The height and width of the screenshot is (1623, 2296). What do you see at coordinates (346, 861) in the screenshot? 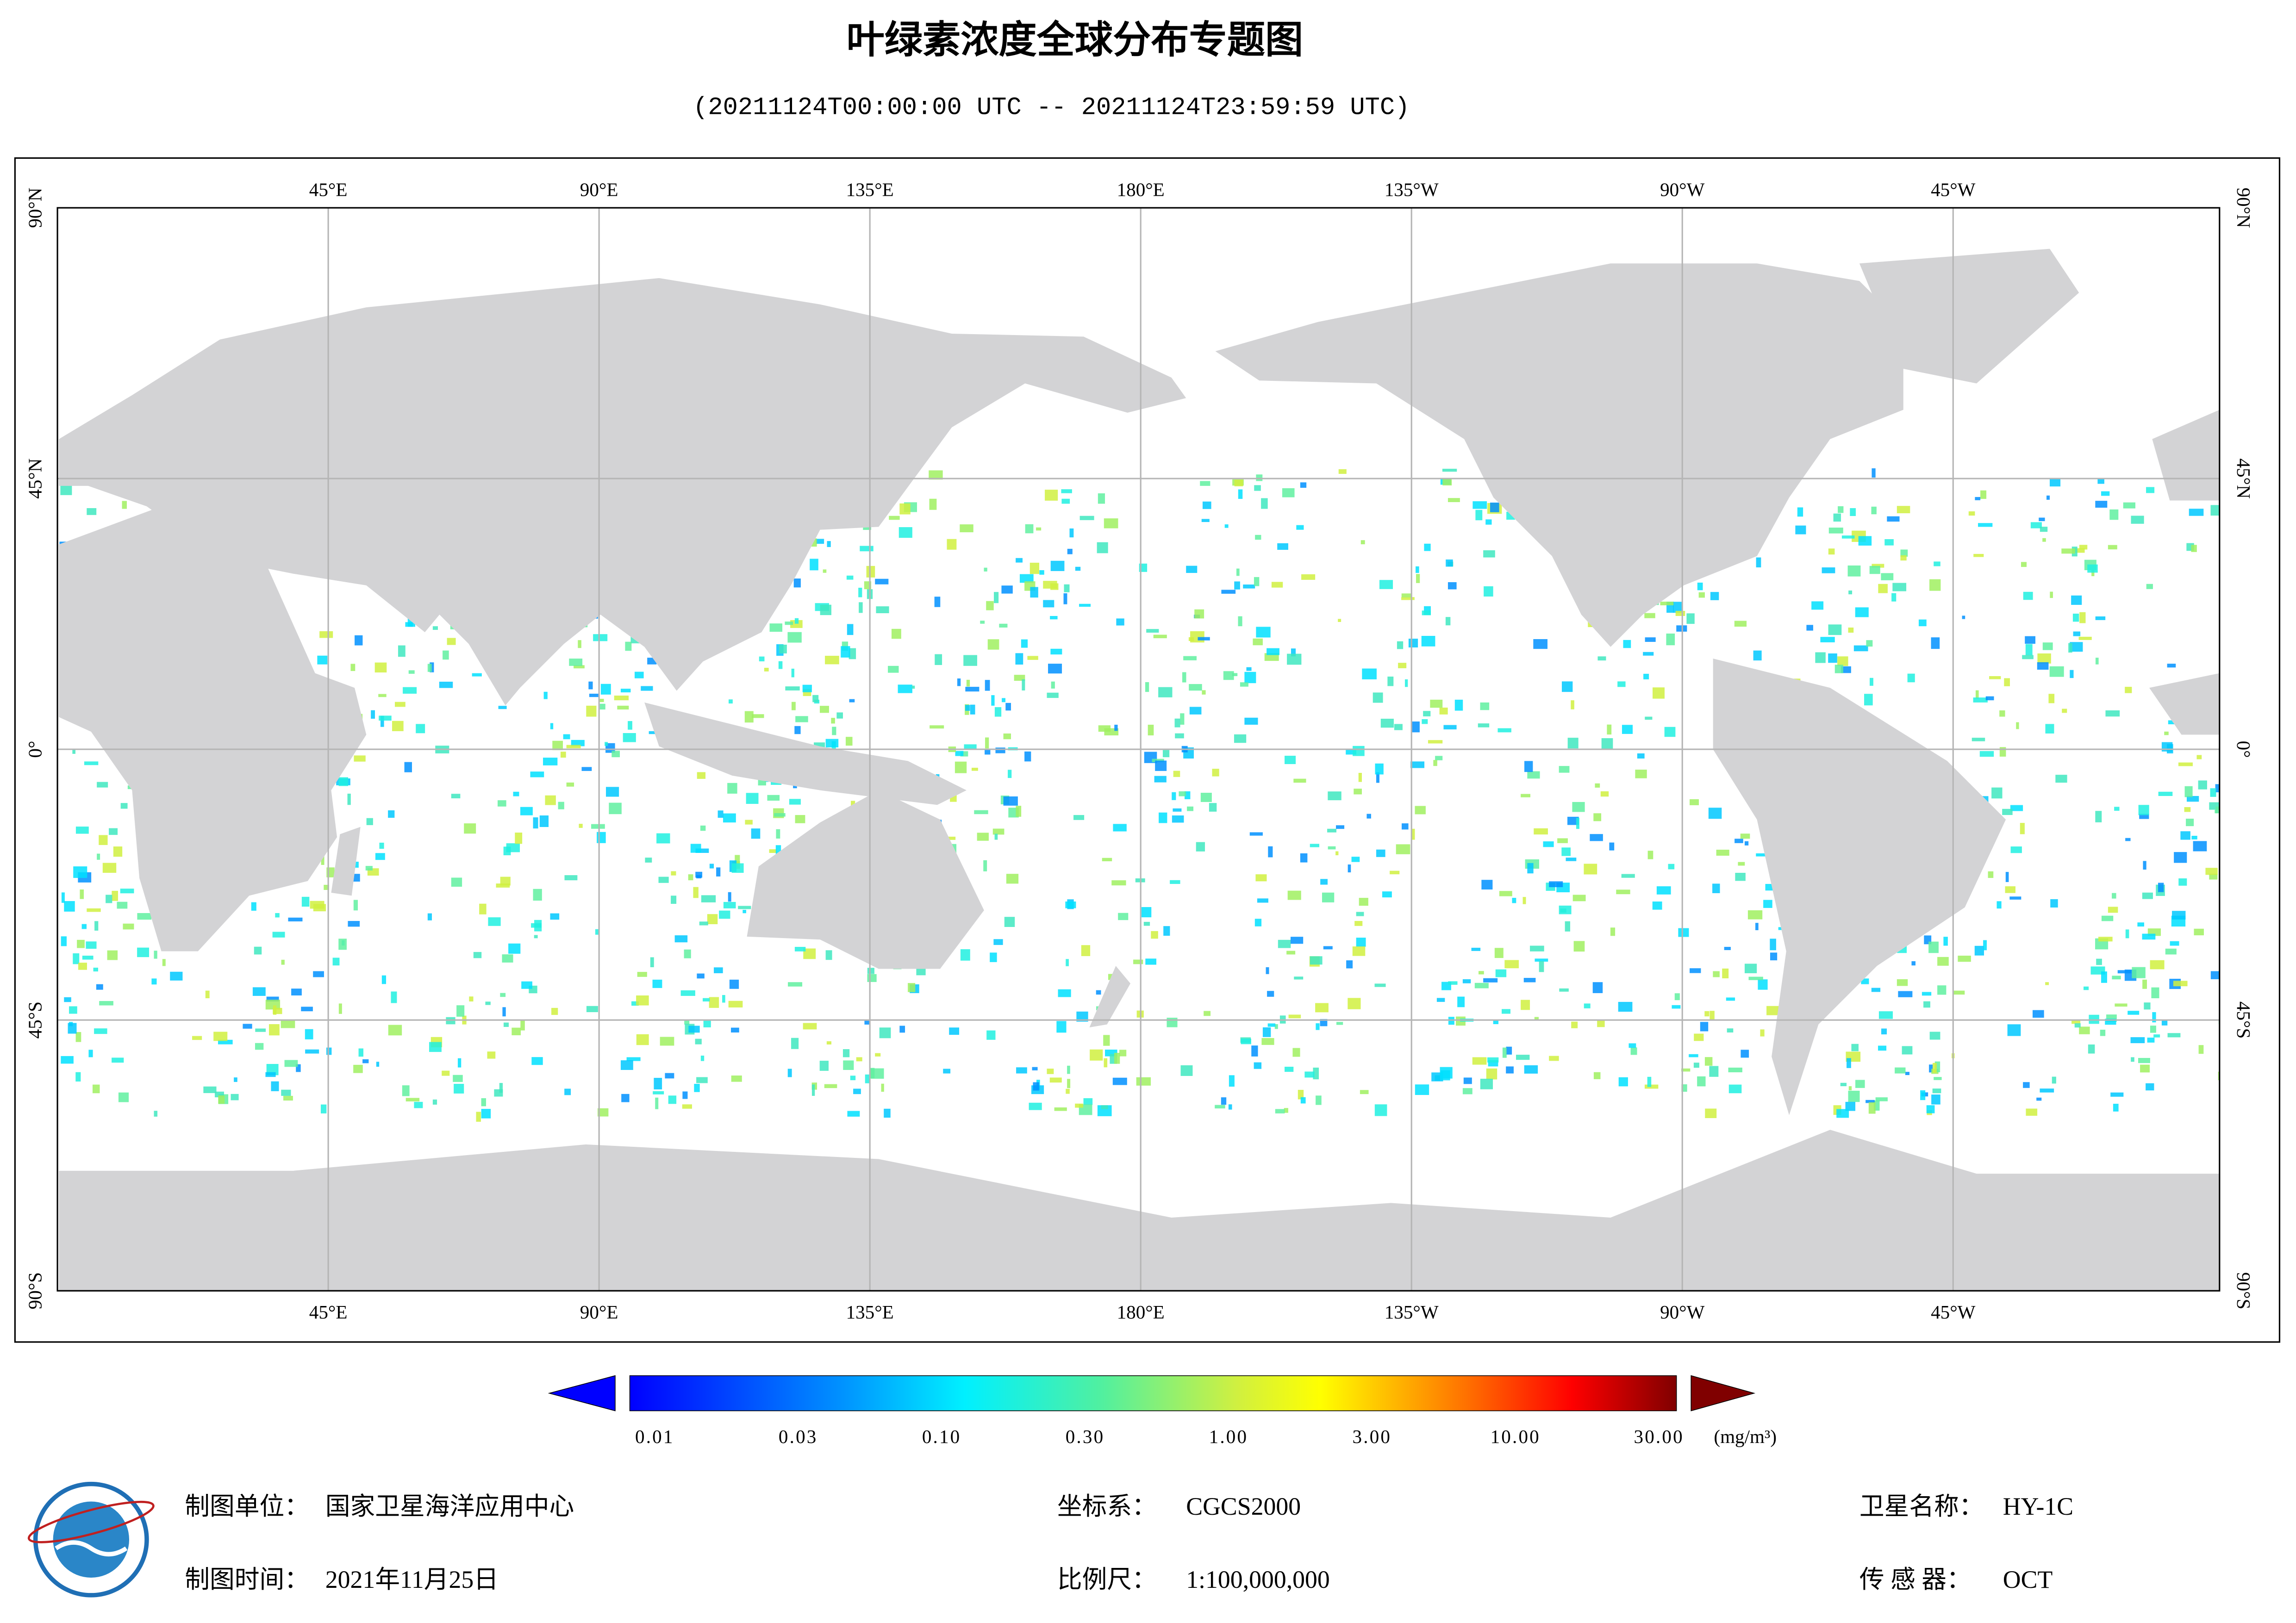
I see `madagascar` at bounding box center [346, 861].